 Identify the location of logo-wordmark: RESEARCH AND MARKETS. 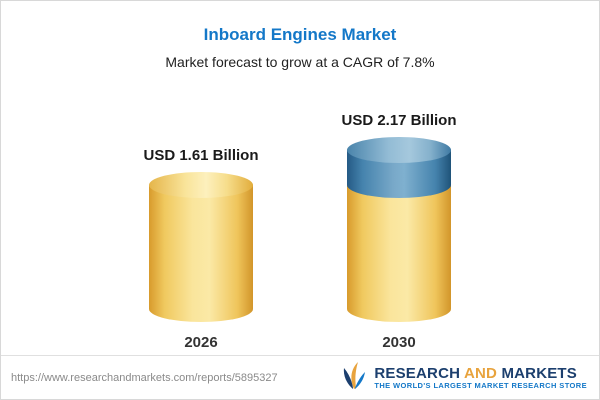
(475, 373).